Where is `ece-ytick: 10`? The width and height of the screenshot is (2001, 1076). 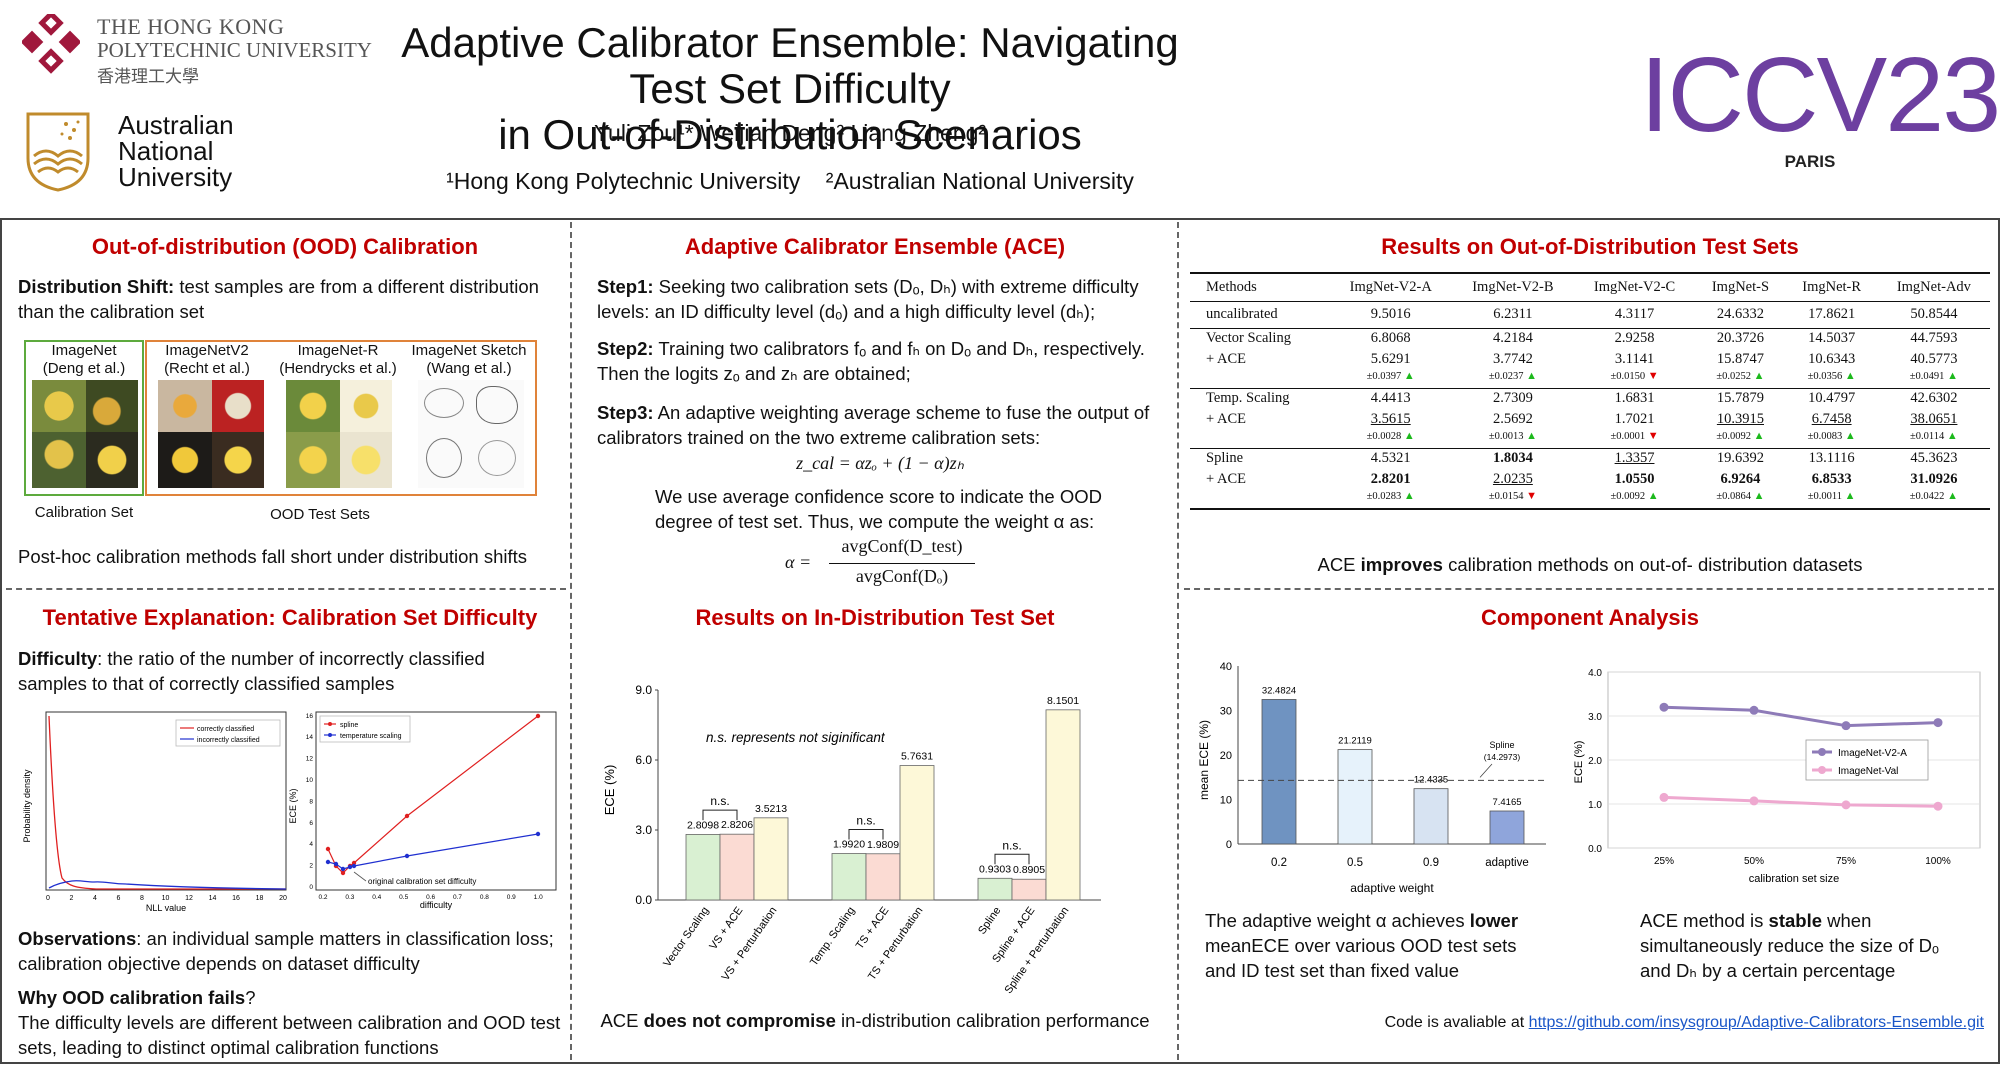
ece-ytick: 10 is located at coordinates (310, 780).